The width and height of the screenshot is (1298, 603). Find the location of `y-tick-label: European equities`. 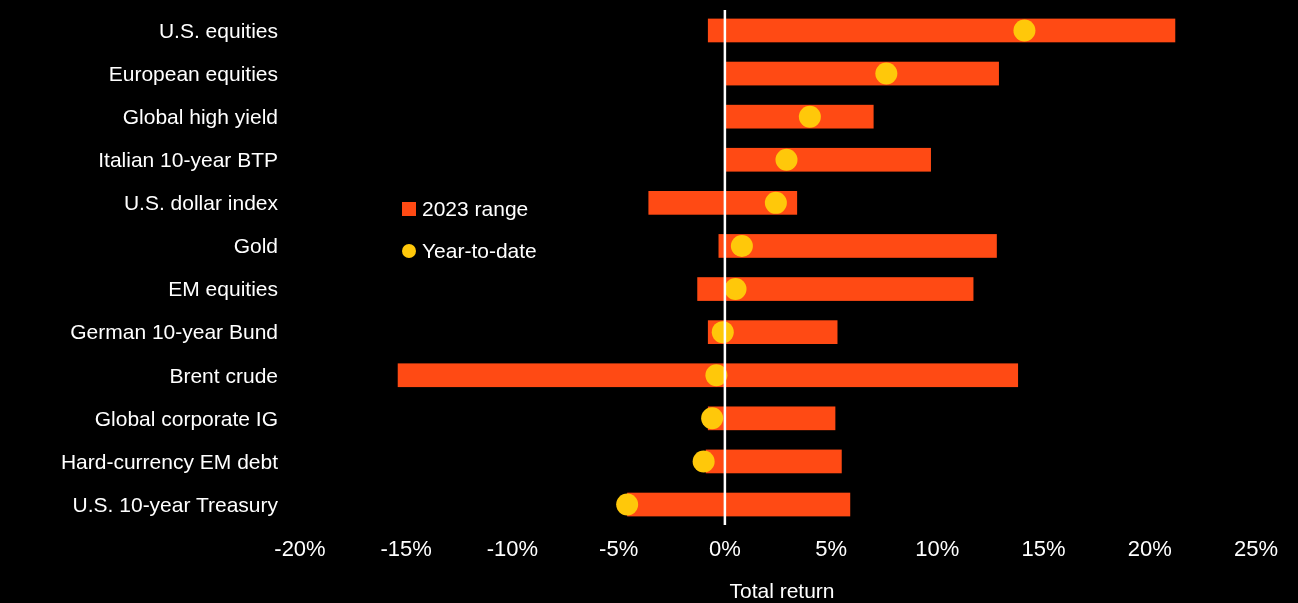

y-tick-label: European equities is located at coordinates (193, 73).